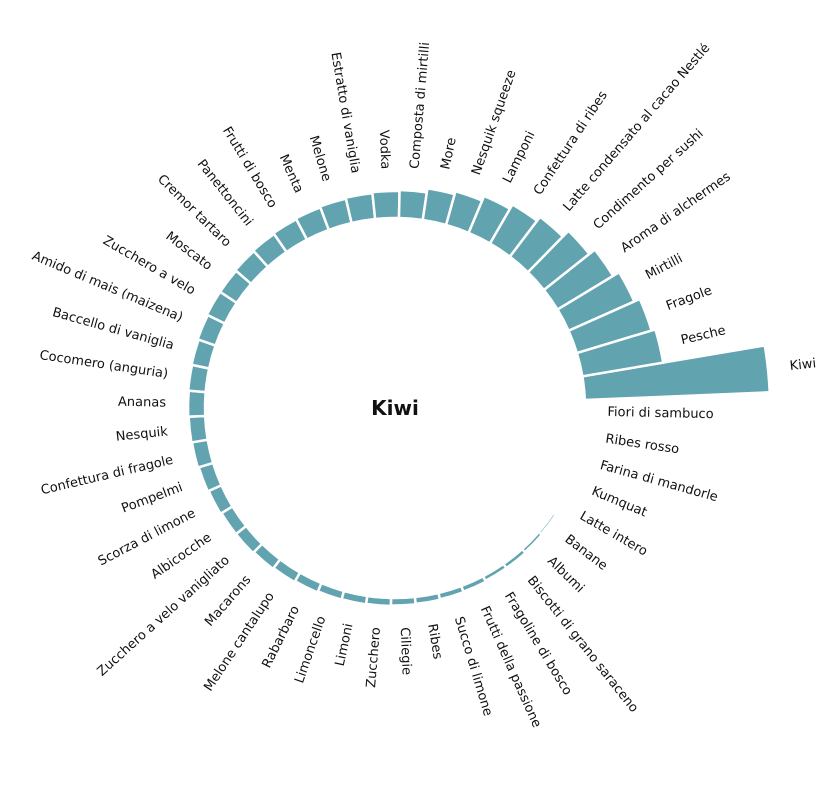  Describe the element at coordinates (434, 642) in the screenshot. I see `category-label-12: Ribes` at that location.